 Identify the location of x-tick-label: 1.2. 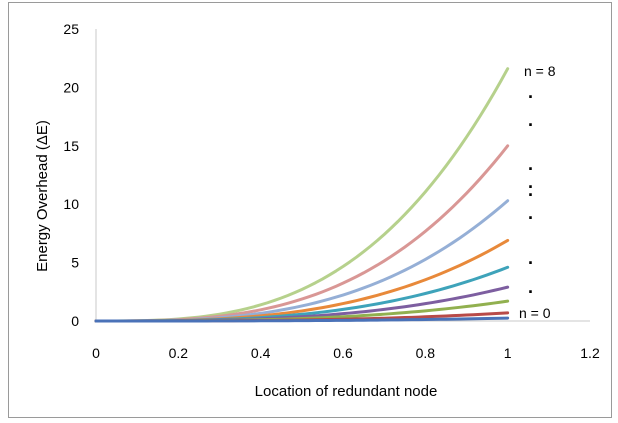
(590, 353).